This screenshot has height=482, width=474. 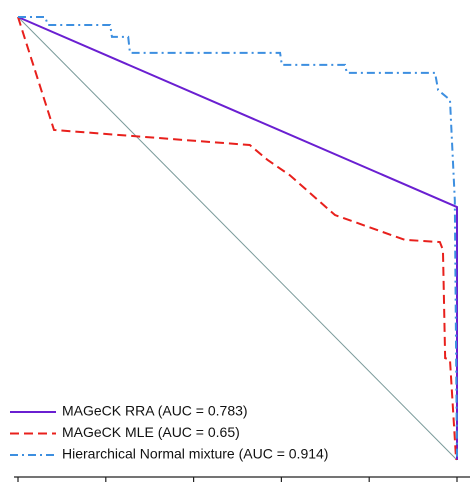 I want to click on legend-label: MAGeCK RRA (AUC = 0.783), so click(x=155, y=411).